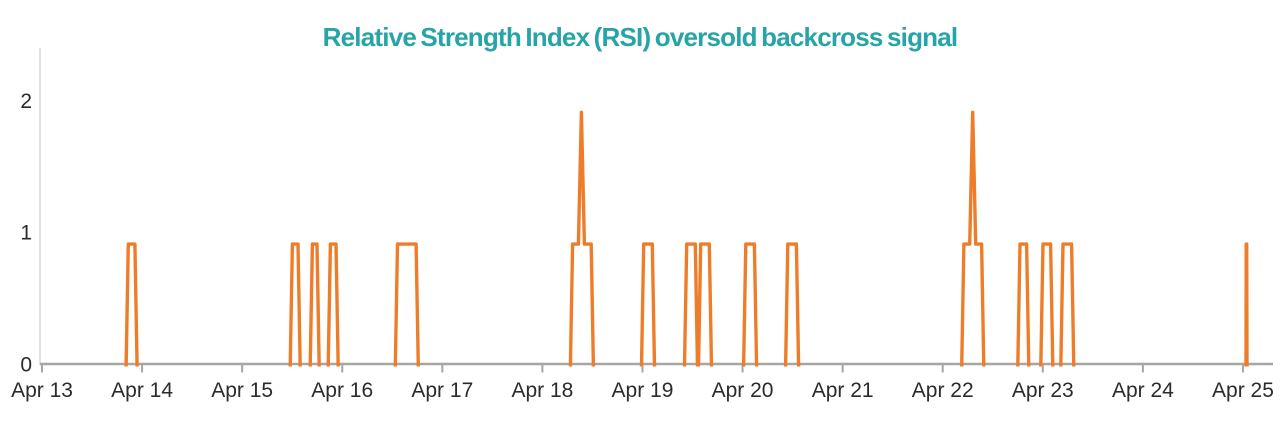 Image resolution: width=1280 pixels, height=436 pixels. What do you see at coordinates (943, 390) in the screenshot?
I see `x-tick-label: Apr 22` at bounding box center [943, 390].